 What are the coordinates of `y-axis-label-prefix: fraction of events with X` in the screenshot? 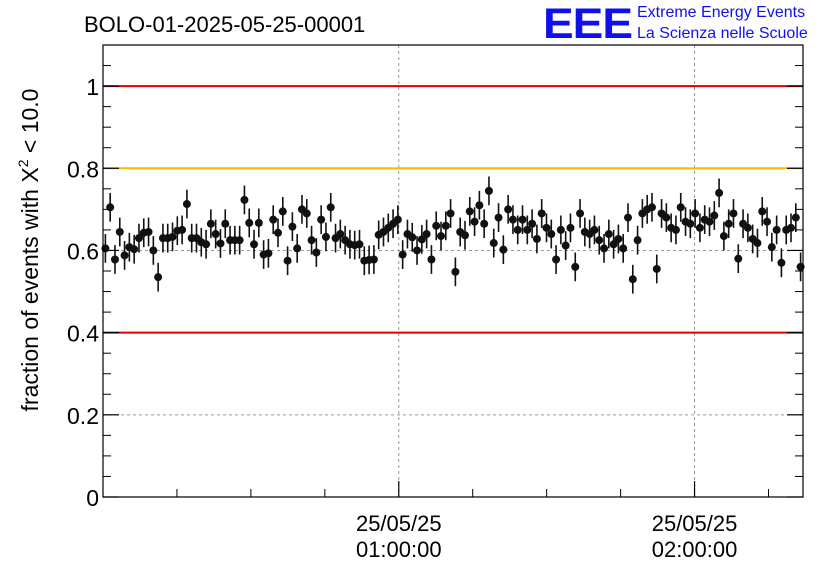 It's located at (30, 289).